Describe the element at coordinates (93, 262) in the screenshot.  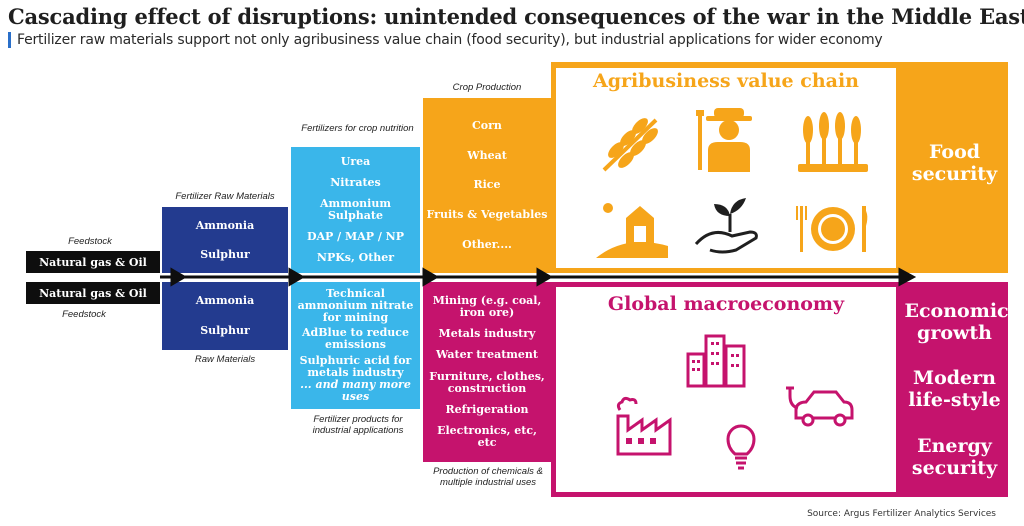
I see `feedstock-top-bar: Natural gas & Oil` at that location.